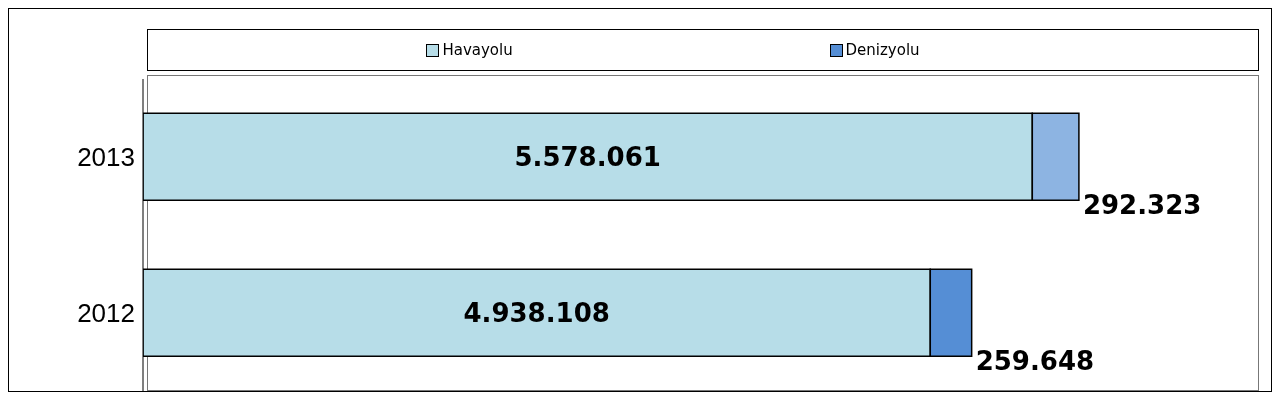  Describe the element at coordinates (536, 312) in the screenshot. I see `data-label: 4.938.108` at that location.